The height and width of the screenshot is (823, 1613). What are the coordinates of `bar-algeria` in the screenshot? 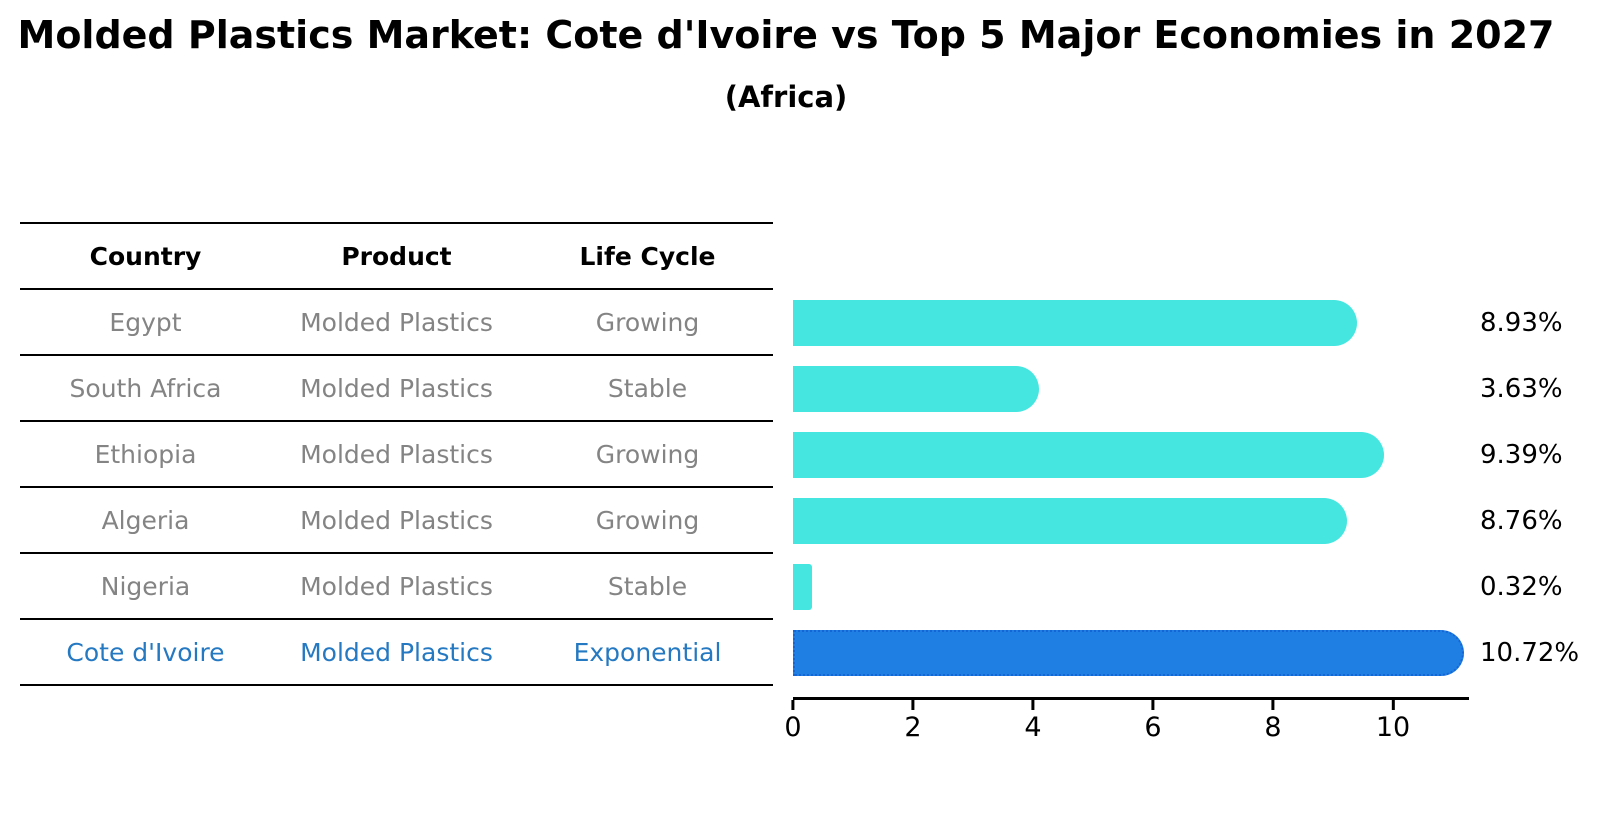 It's located at (1070, 521).